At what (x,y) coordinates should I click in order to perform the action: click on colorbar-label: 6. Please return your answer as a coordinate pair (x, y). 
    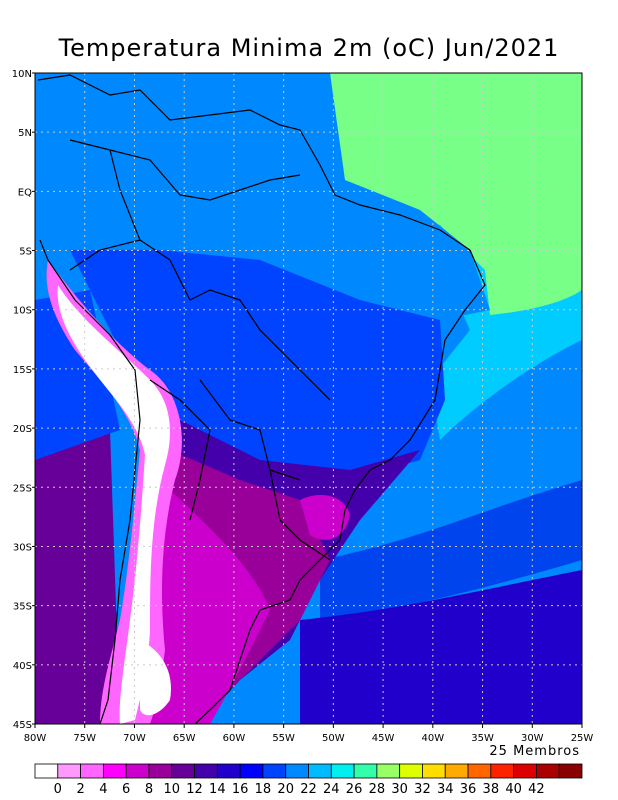
    Looking at the image, I should click on (126, 789).